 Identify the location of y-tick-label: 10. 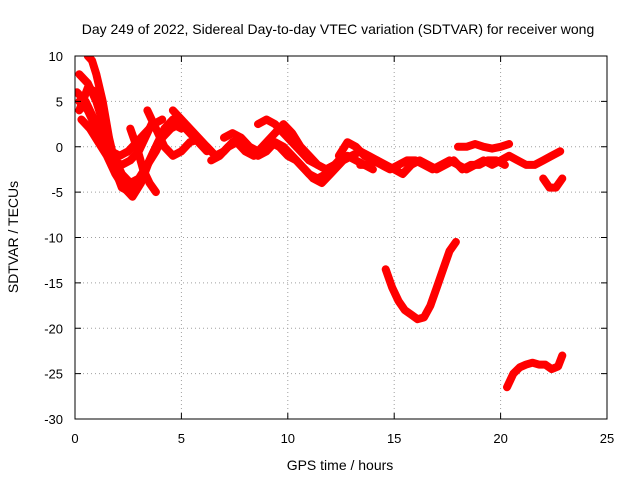
(56, 56).